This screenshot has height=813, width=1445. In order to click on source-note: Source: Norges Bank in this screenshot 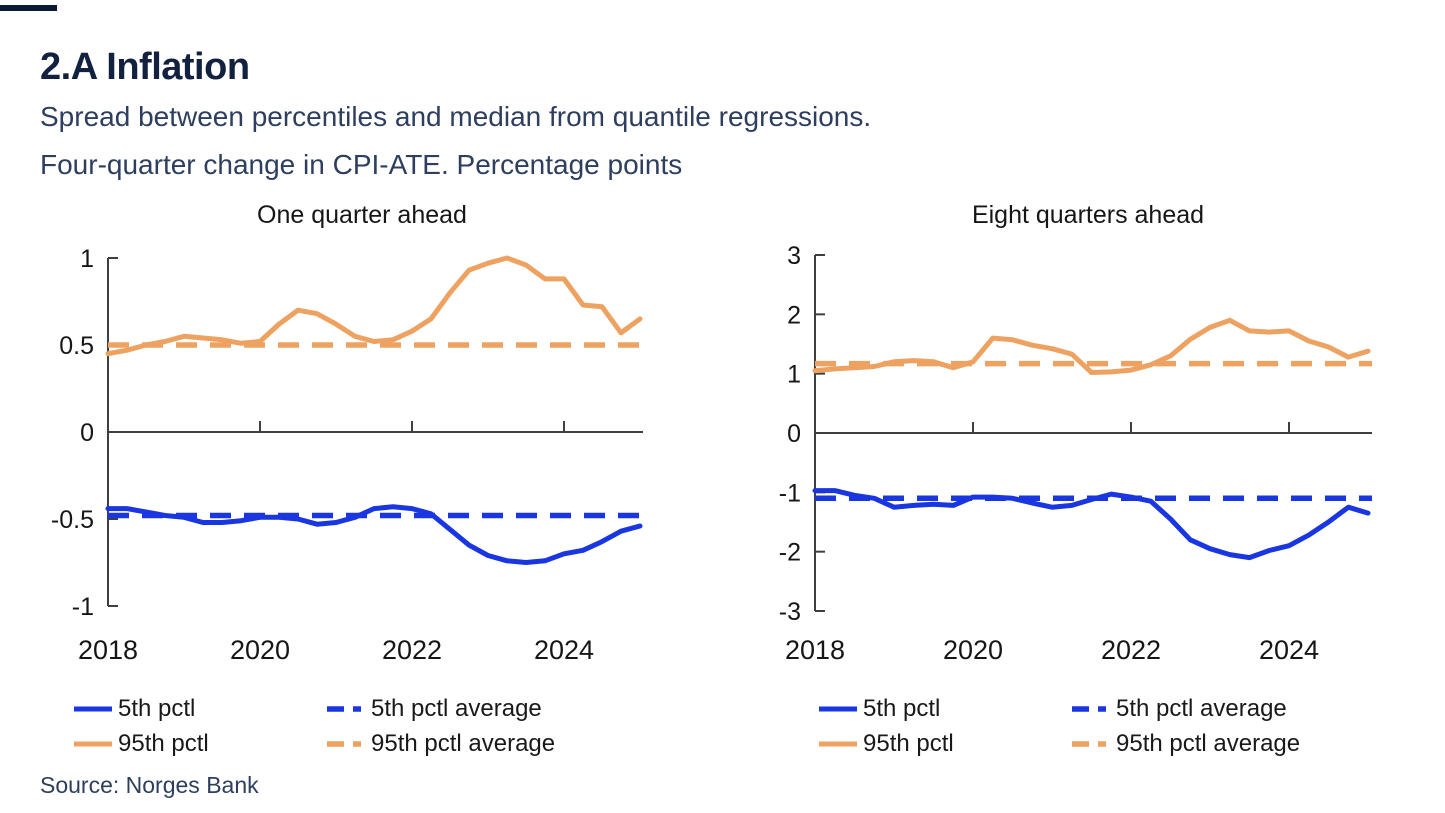, I will do `click(149, 785)`.